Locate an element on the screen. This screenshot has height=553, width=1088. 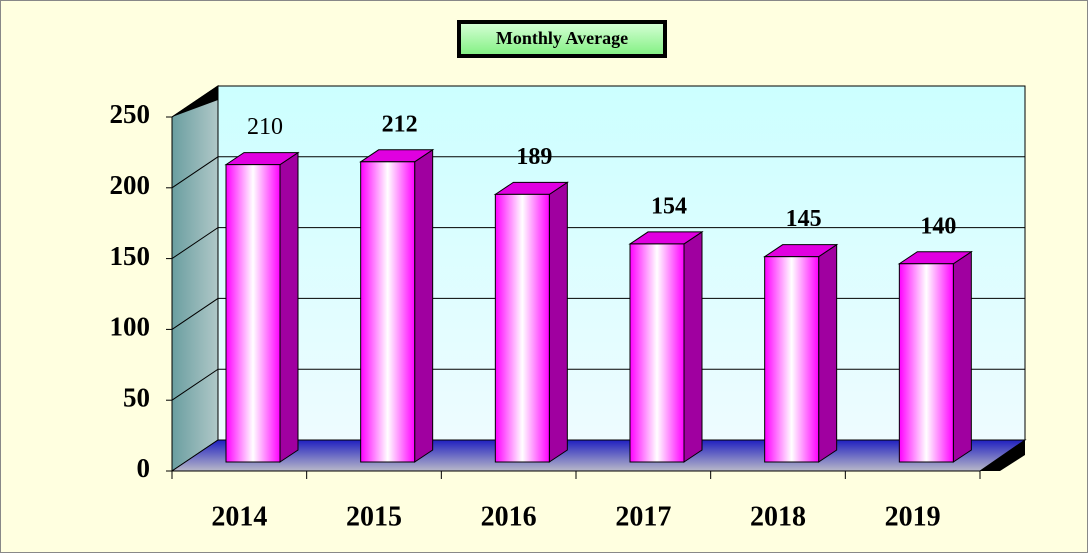
y-tick-label: 250 is located at coordinates (130, 114).